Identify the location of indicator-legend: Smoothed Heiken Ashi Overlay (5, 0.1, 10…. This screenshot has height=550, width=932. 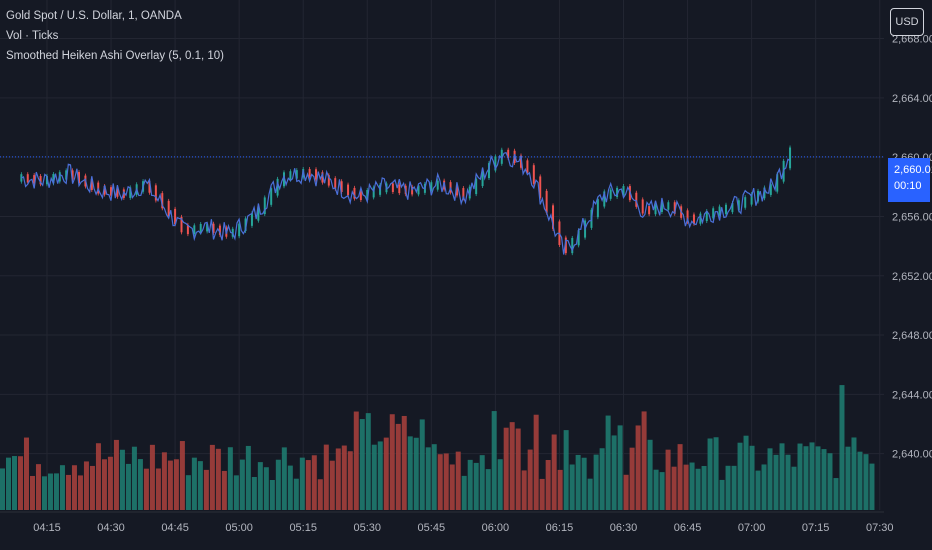
(115, 56).